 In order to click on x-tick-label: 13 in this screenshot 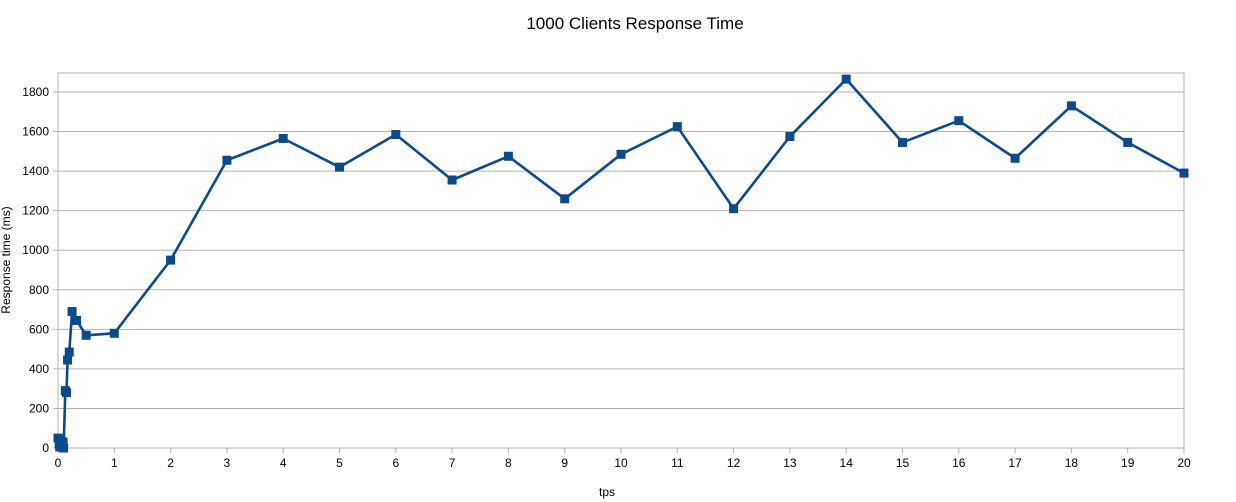, I will do `click(790, 463)`.